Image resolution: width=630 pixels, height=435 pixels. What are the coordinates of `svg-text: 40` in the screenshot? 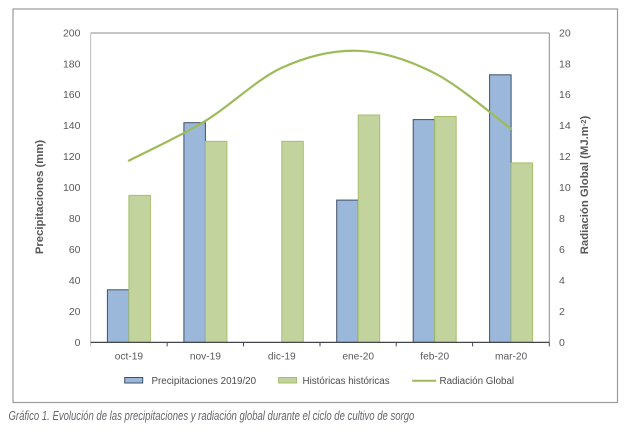 It's located at (75, 281).